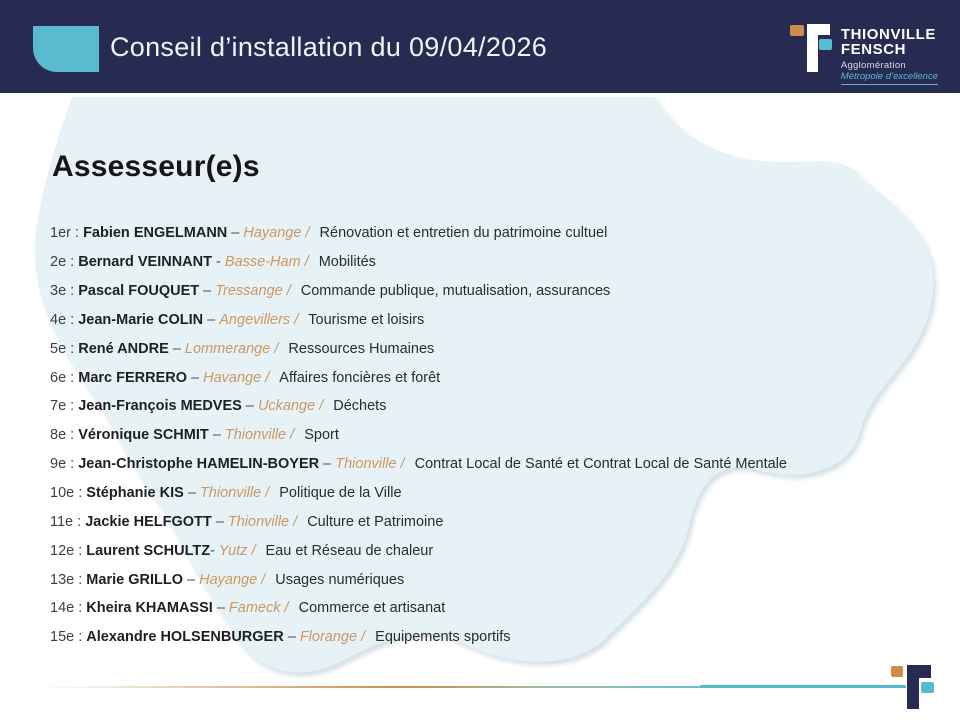 The height and width of the screenshot is (720, 960). Describe the element at coordinates (139, 291) in the screenshot. I see `assessor-name: Pascal FOUQUET` at that location.